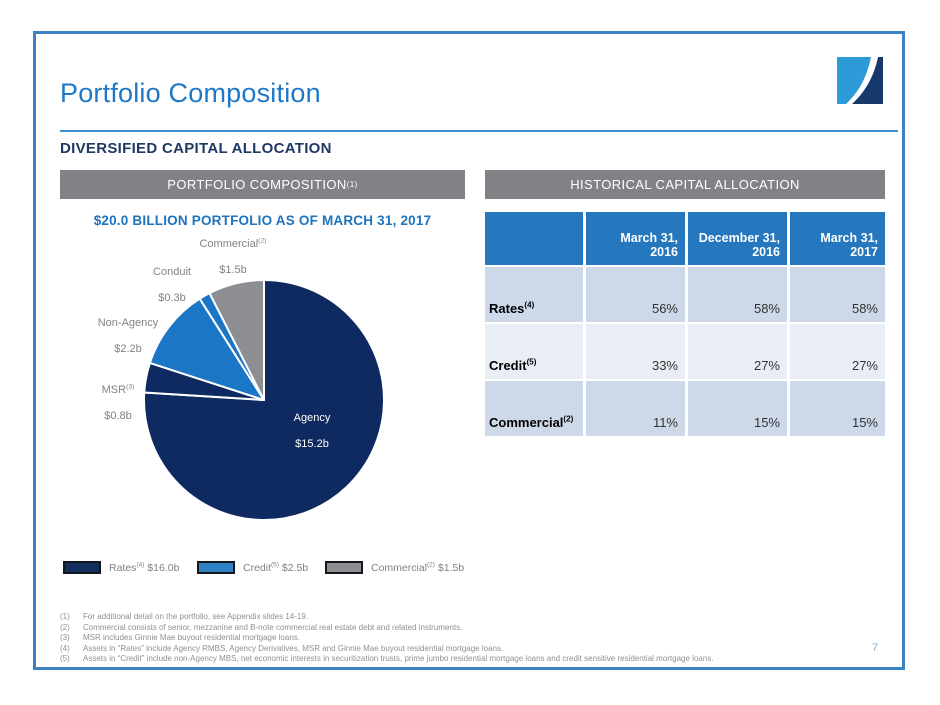  What do you see at coordinates (130, 387) in the screenshot?
I see `footnote-marker: (3)` at bounding box center [130, 387].